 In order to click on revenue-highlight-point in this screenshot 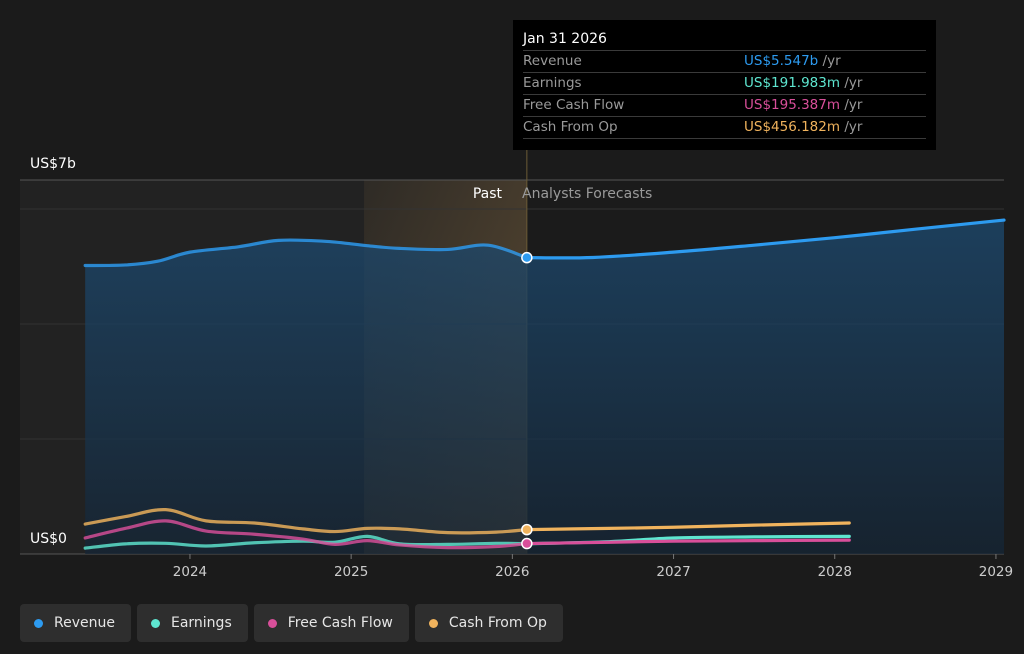, I will do `click(527, 257)`.